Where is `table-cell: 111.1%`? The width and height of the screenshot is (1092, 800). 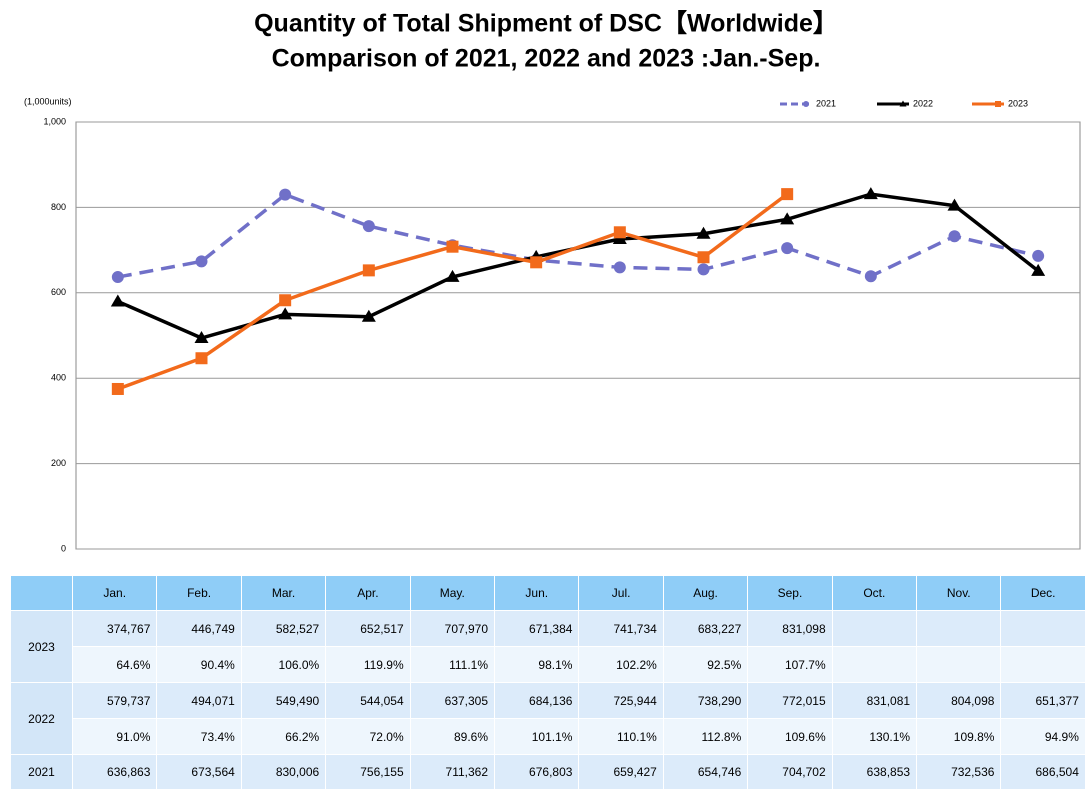
table-cell: 111.1% is located at coordinates (452, 664).